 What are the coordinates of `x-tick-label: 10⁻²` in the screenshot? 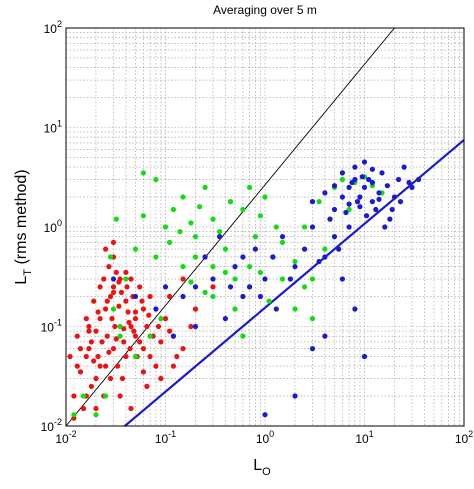 It's located at (65, 437).